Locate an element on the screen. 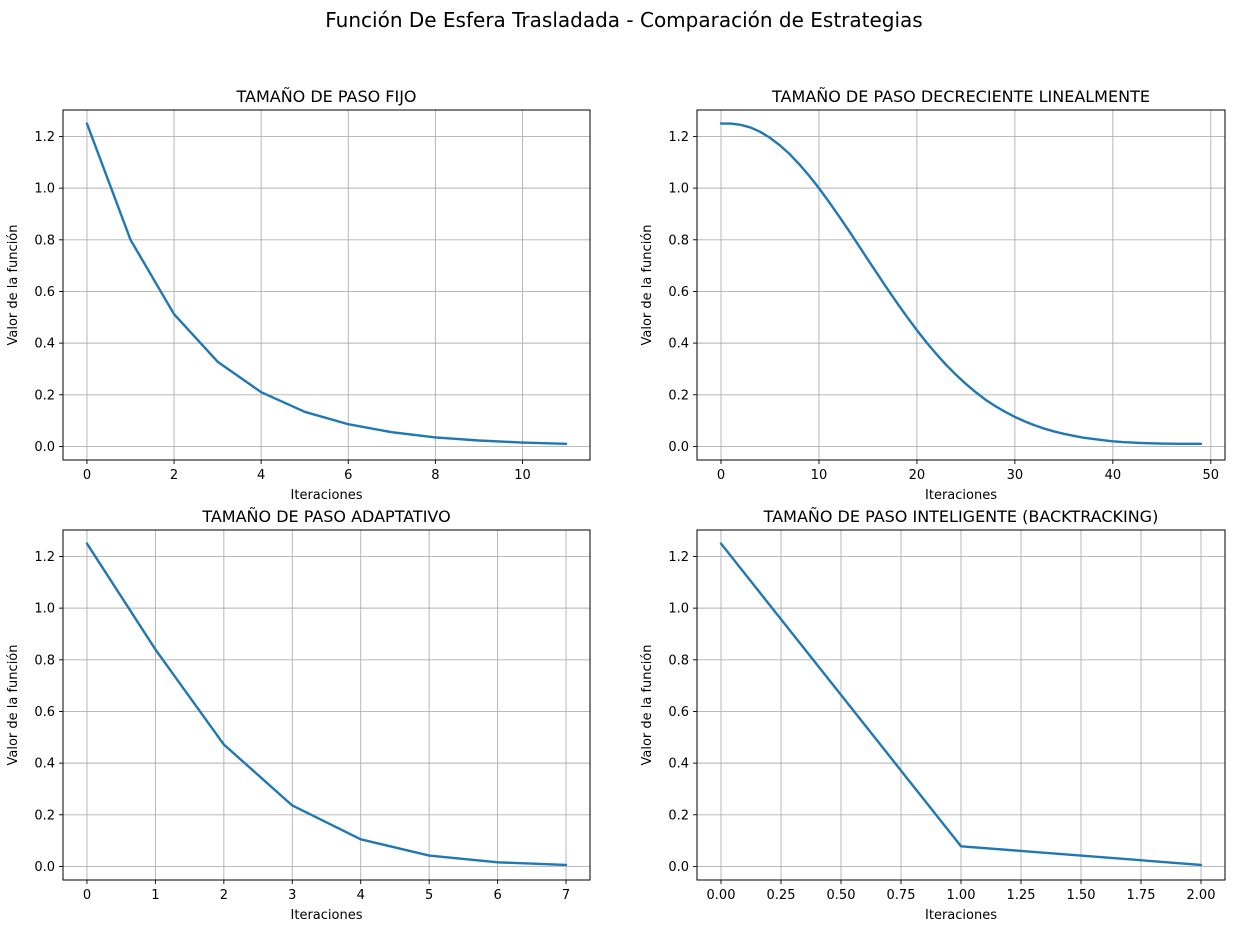 This screenshot has width=1233, height=933. x-tick-label: 1.75 is located at coordinates (1141, 895).